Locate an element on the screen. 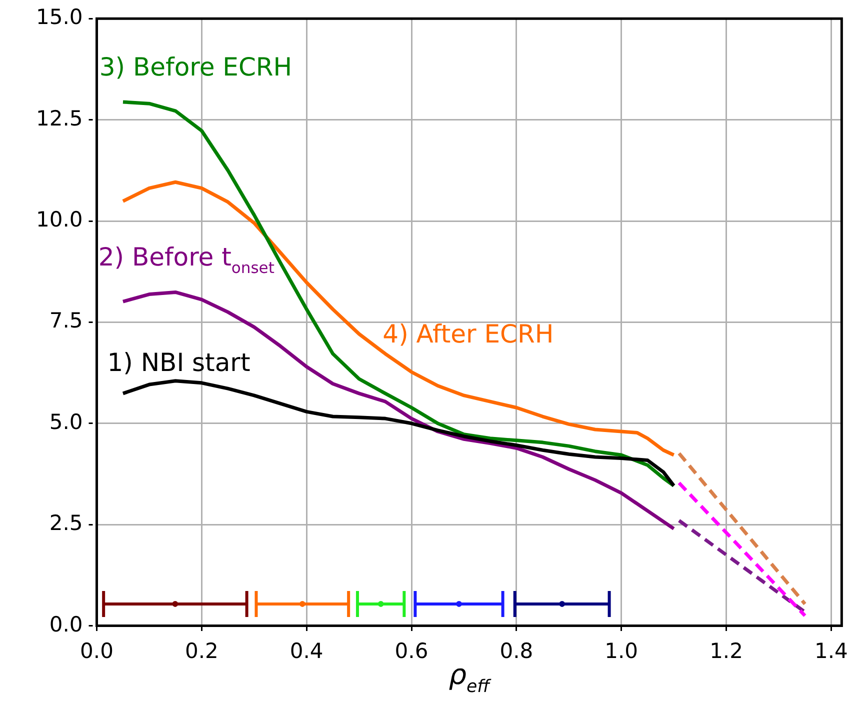 The width and height of the screenshot is (854, 711). y-tick-label: 15.0 is located at coordinates (59, 17).